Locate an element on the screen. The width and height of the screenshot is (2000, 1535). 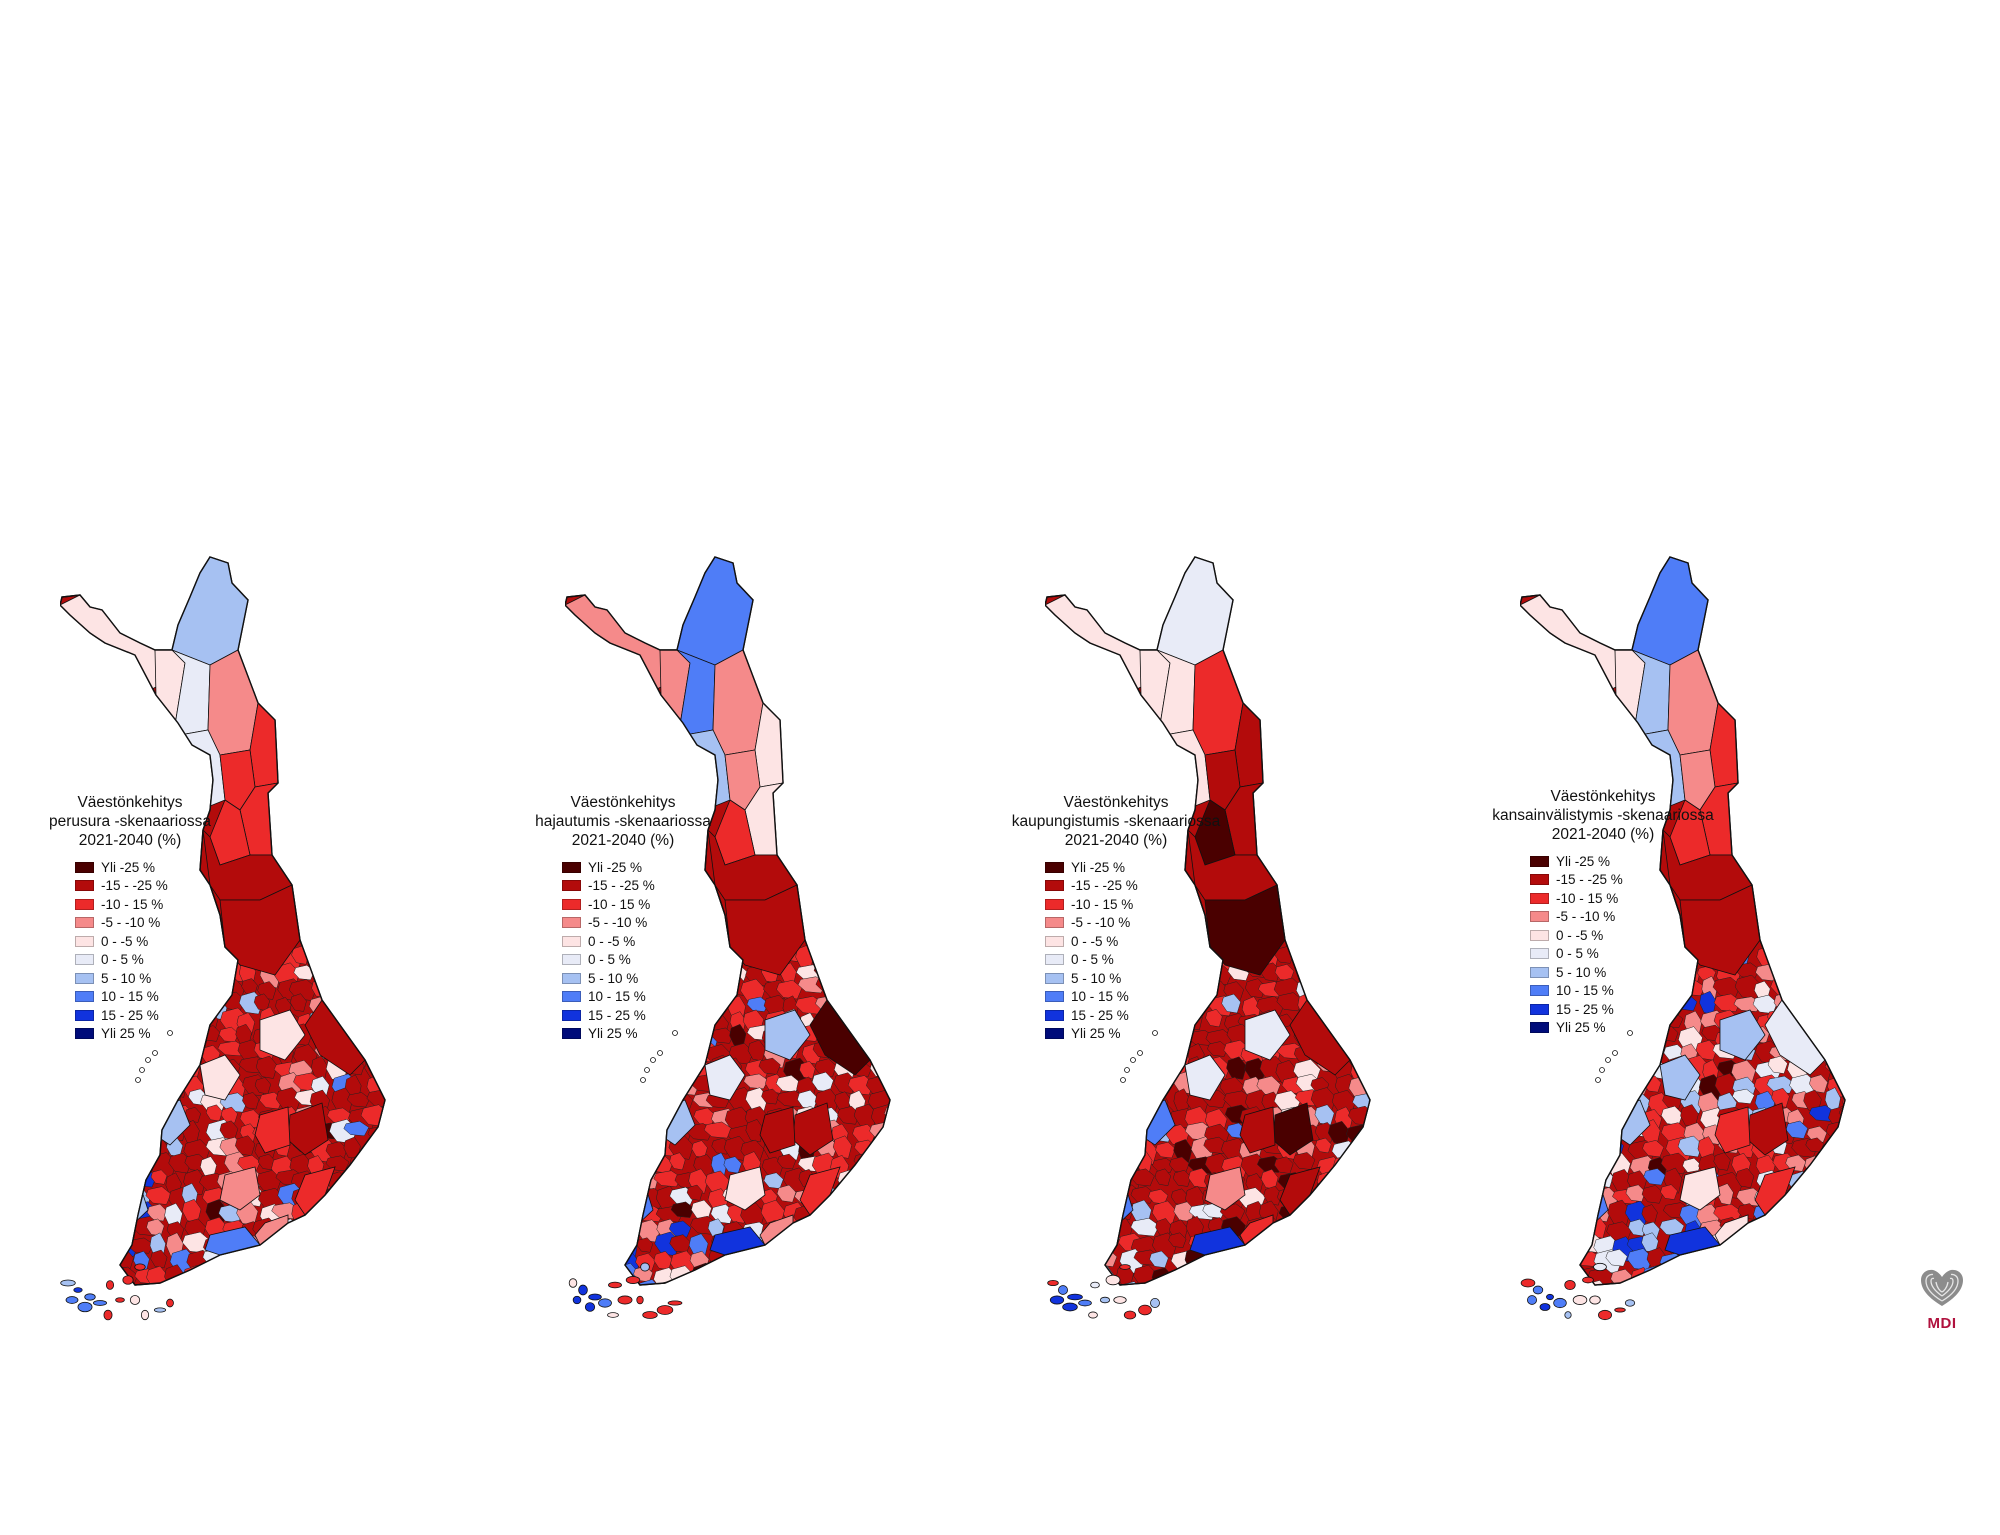
region-kuopio is located at coordinates (1267, 1035).